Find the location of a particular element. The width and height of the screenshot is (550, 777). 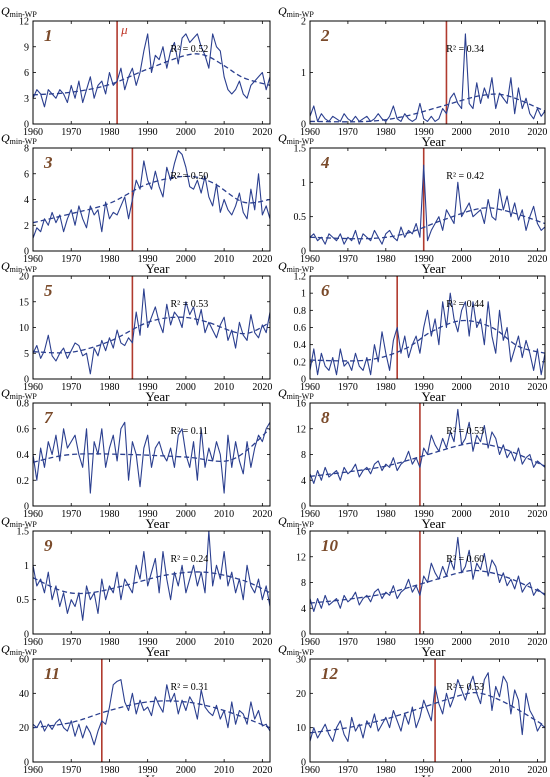

panel-label: 11 is located at coordinates (52, 673).